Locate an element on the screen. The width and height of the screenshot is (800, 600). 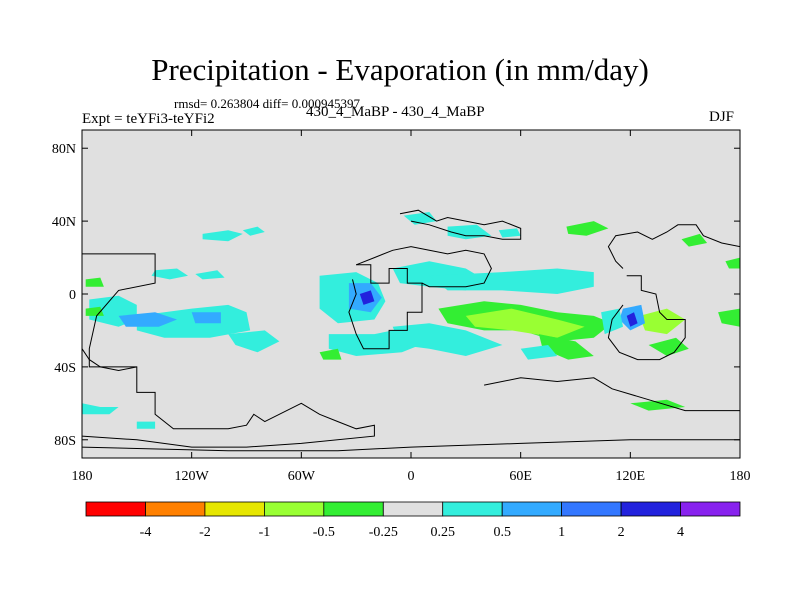
plot-title: Precipitation - Evaporation (in mm/day) is located at coordinates (400, 69).